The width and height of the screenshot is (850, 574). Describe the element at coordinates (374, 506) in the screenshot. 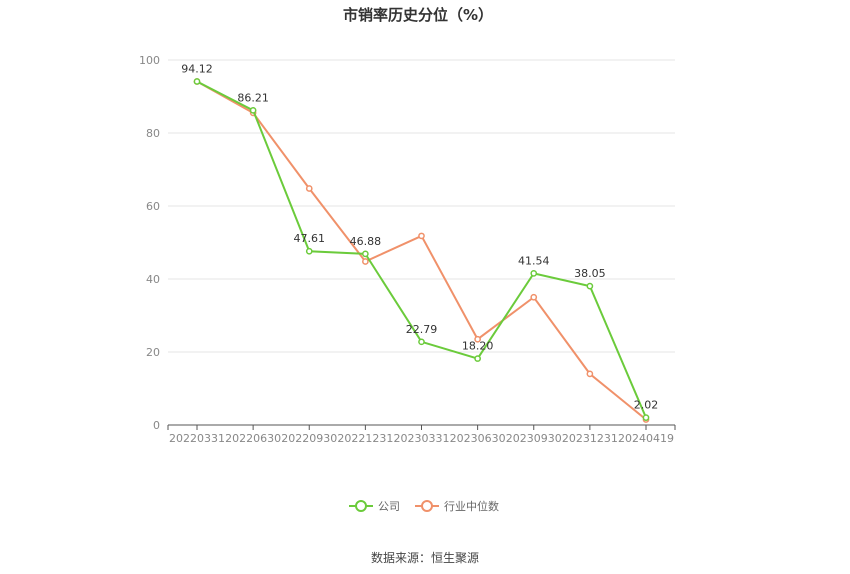

I see `legend-item: 公司` at that location.